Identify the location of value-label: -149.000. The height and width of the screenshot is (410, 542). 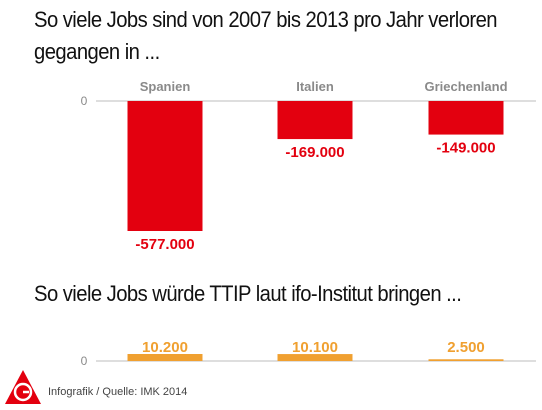
(465, 148).